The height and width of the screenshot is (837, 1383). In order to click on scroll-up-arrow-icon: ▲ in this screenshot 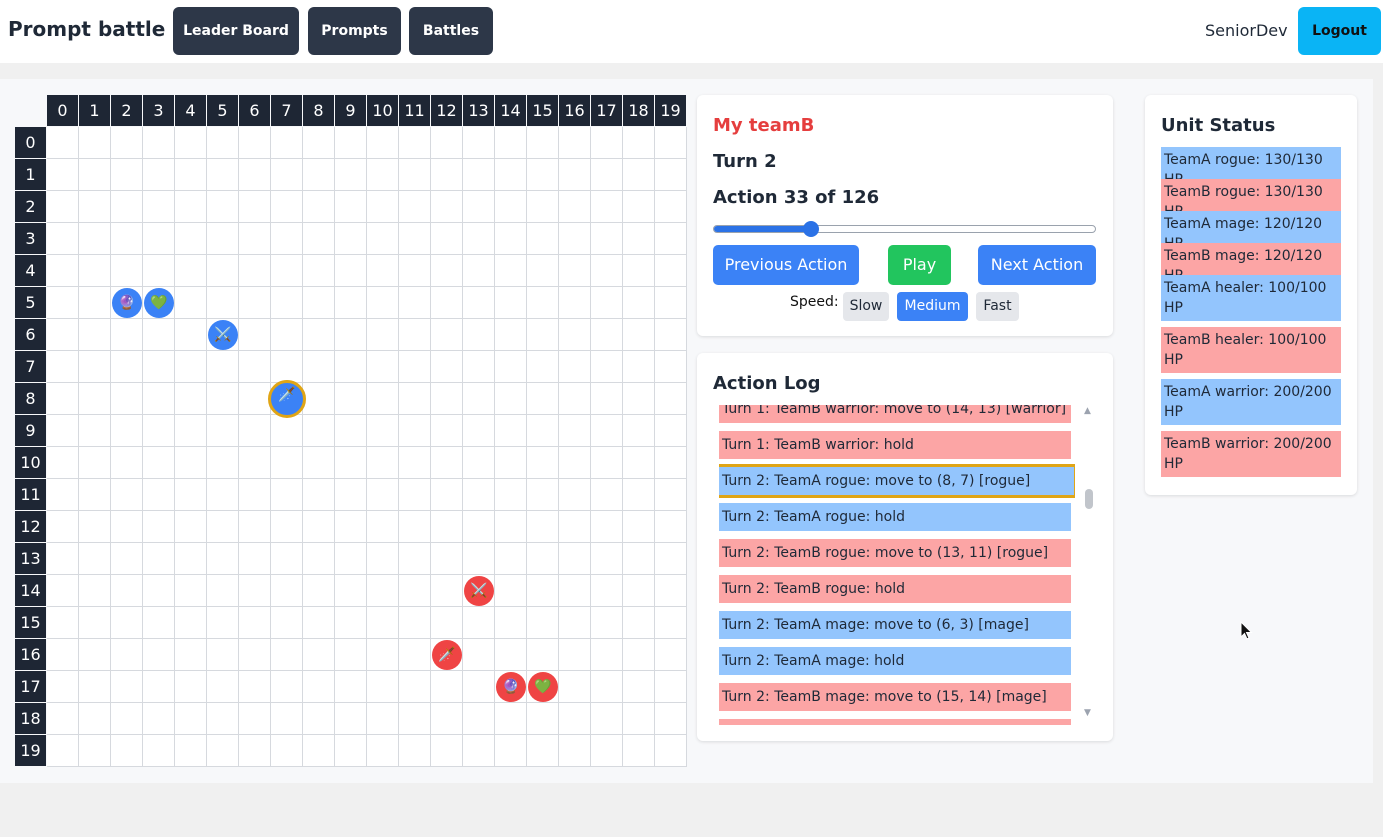, I will do `click(1087, 411)`.